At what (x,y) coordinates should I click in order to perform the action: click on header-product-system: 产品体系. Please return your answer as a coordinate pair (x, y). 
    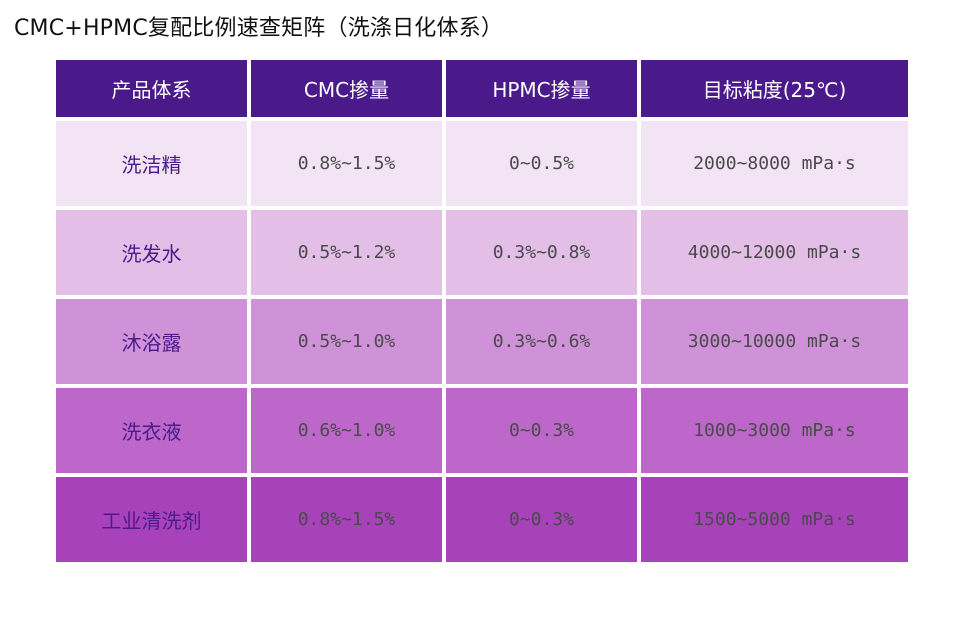
    Looking at the image, I should click on (151, 88).